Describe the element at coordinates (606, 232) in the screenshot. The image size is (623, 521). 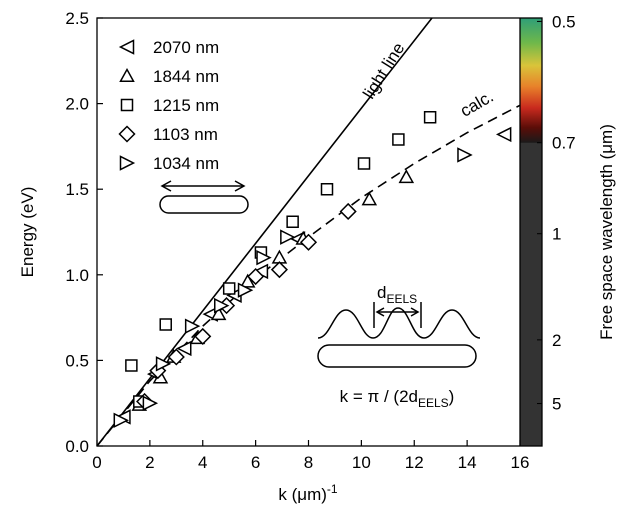
I see `y2-axis-label: Free space wavelength (μm)` at that location.